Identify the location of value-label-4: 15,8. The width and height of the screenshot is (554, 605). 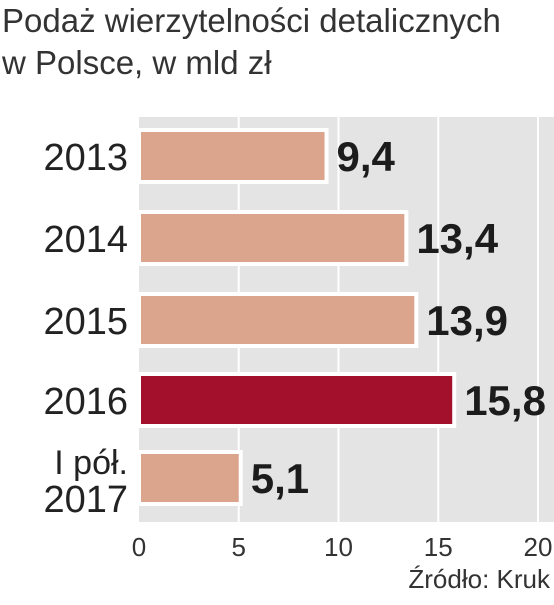
(505, 400).